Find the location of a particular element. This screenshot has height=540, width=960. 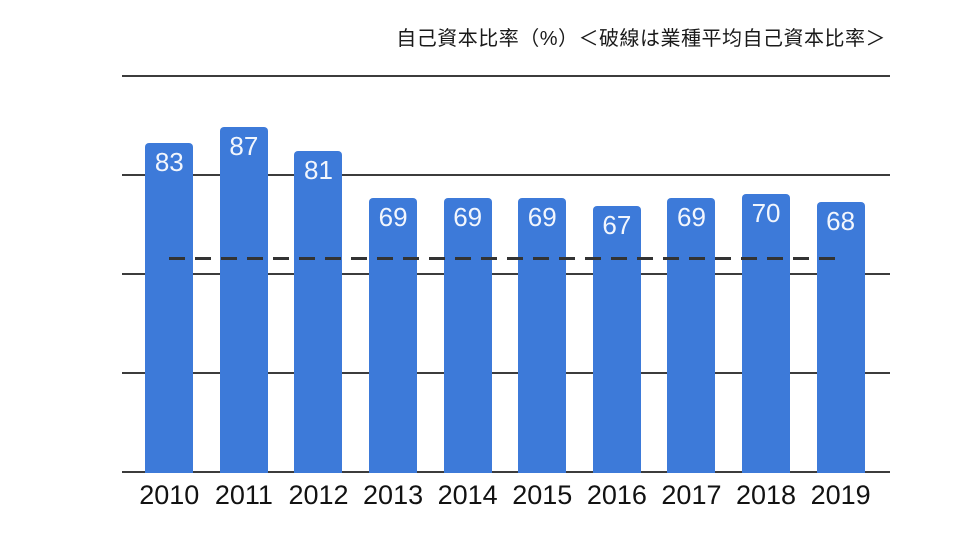

bar-slot-2017: 69 is located at coordinates (691, 274).